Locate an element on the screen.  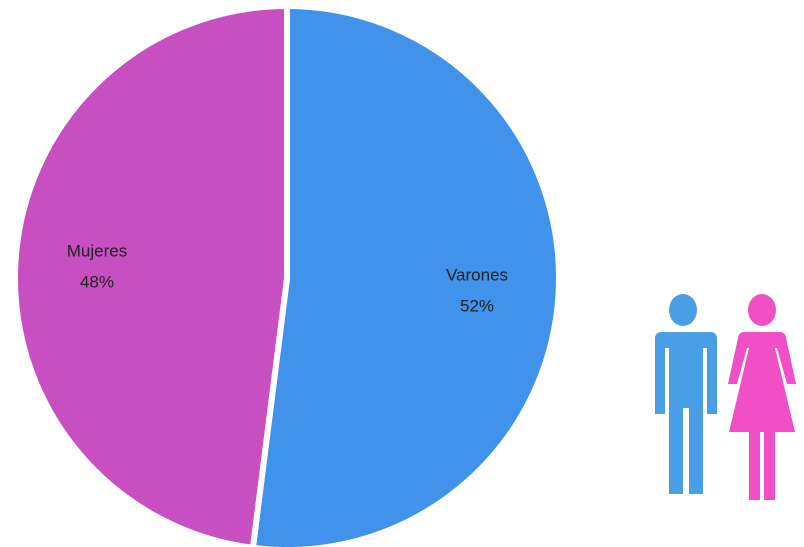
slice-value-label: 48% is located at coordinates (97, 282).